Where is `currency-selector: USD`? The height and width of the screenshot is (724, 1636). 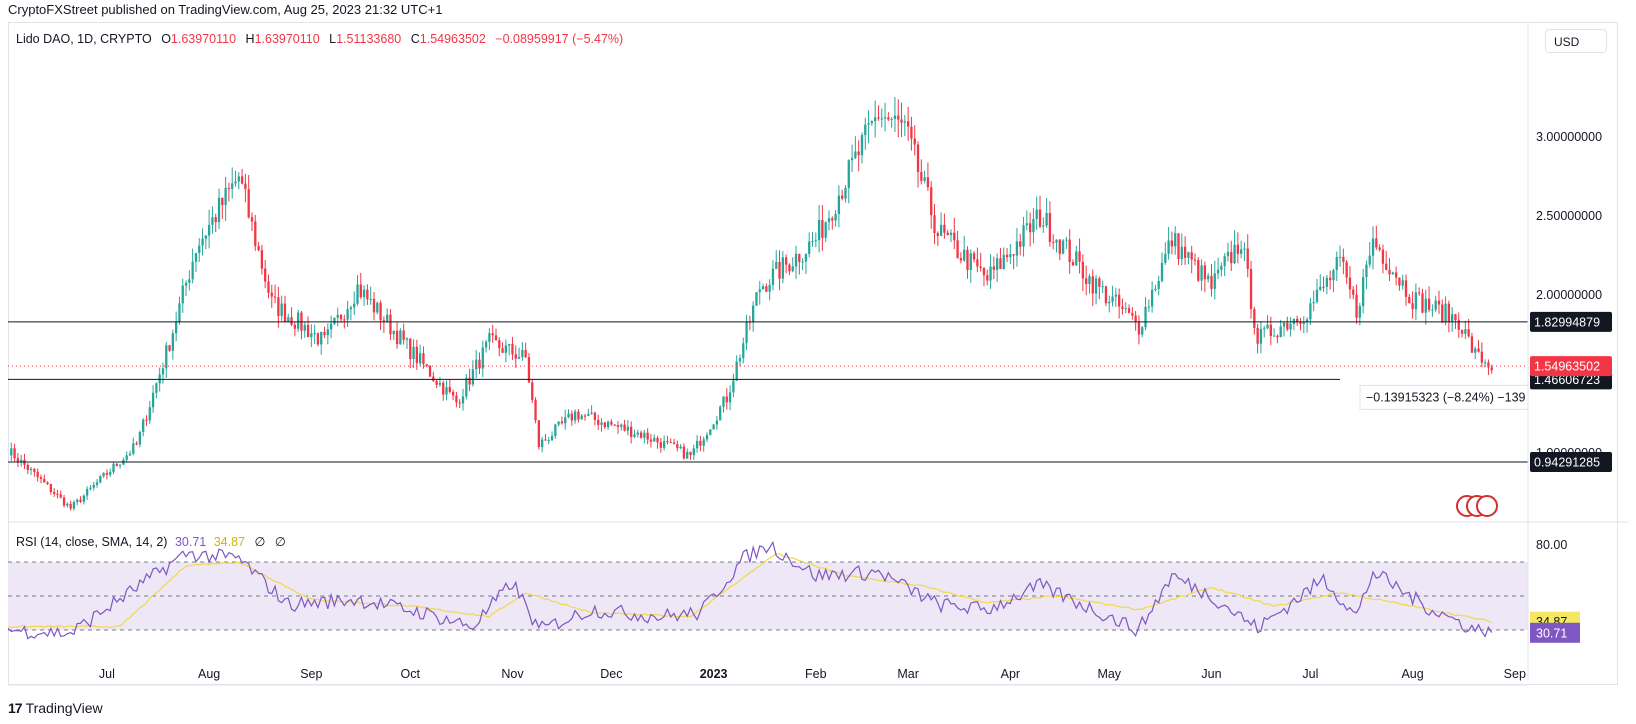
currency-selector: USD is located at coordinates (1576, 41).